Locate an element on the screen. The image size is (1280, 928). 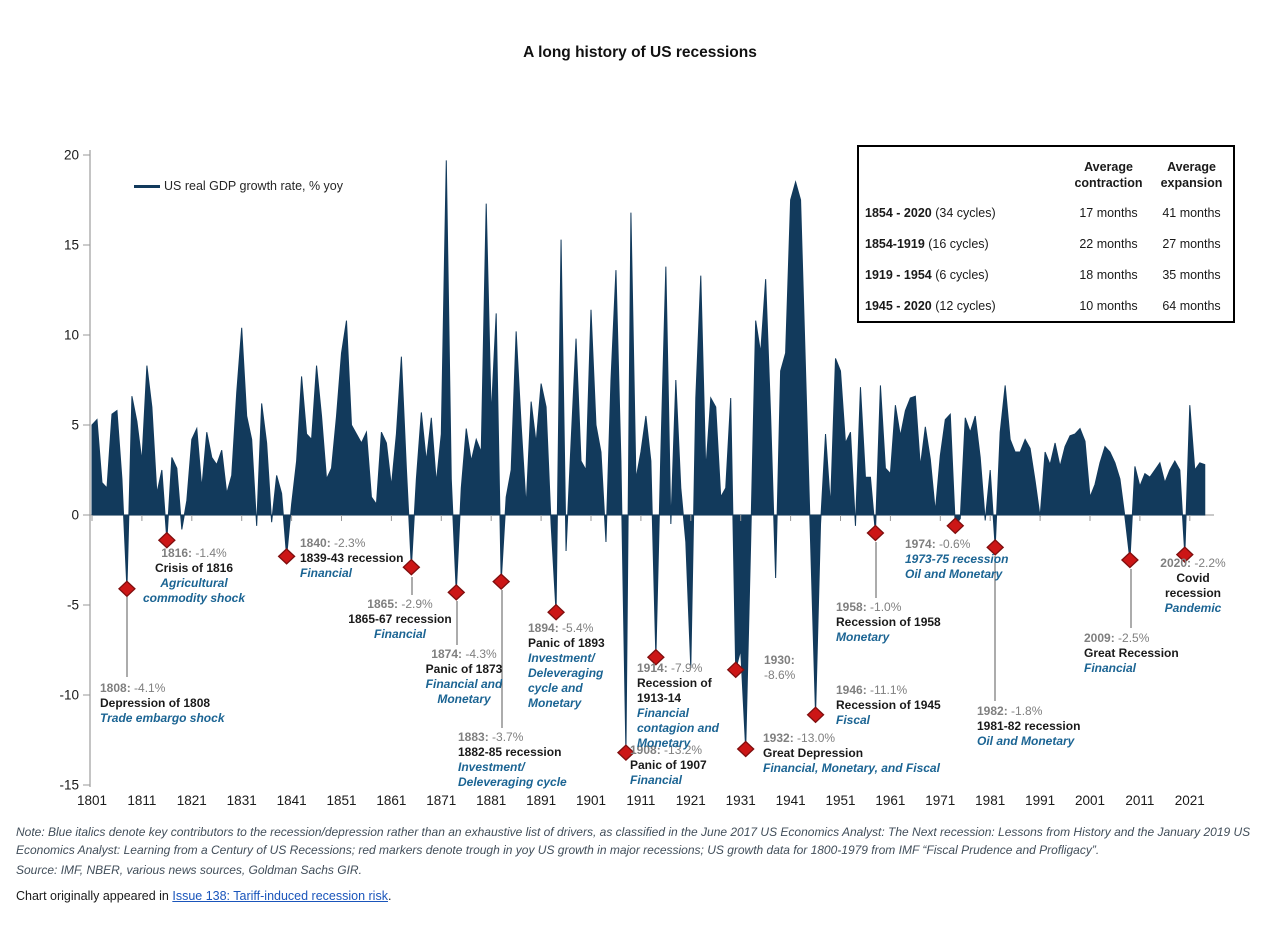
x-tick-label: 1961 is located at coordinates (890, 800).